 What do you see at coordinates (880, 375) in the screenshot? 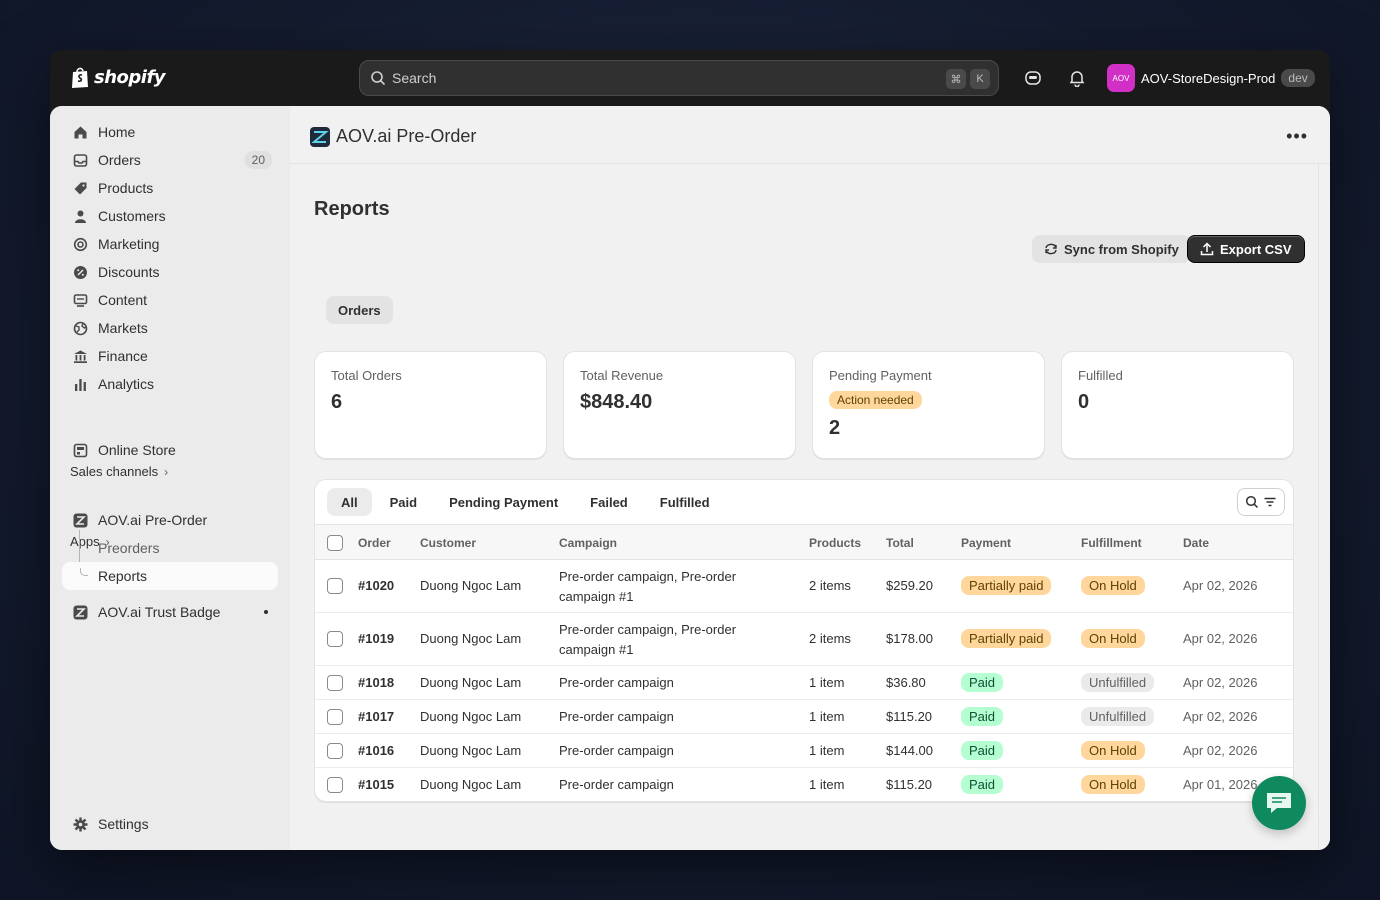
I see `stat-label: Pending Payment` at bounding box center [880, 375].